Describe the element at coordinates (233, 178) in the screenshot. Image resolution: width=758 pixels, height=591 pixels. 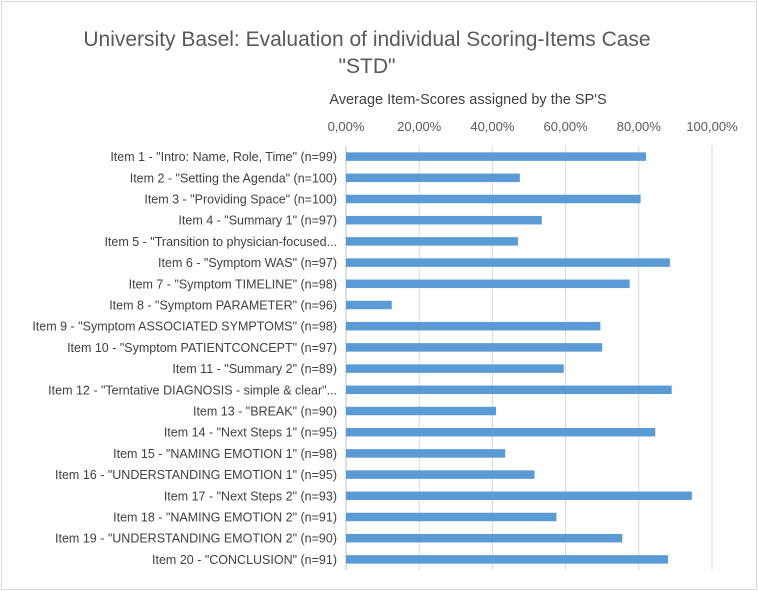
I see `category-label-item-2: Item 2 - "Setting the Agenda" (n=100)` at that location.